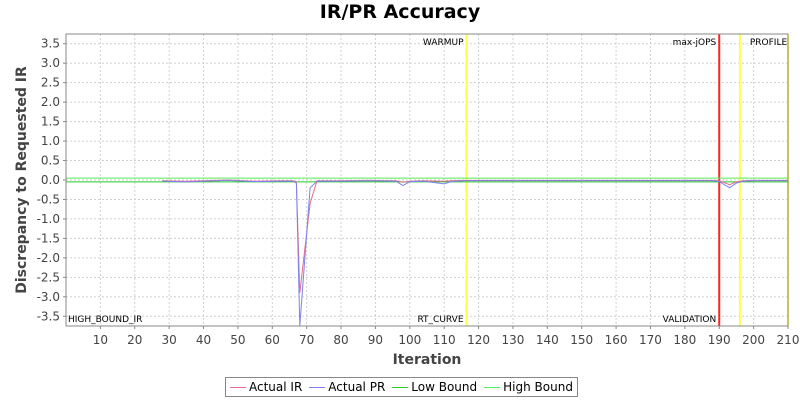 The width and height of the screenshot is (800, 400). I want to click on y-tick-label: 0.0, so click(50, 180).